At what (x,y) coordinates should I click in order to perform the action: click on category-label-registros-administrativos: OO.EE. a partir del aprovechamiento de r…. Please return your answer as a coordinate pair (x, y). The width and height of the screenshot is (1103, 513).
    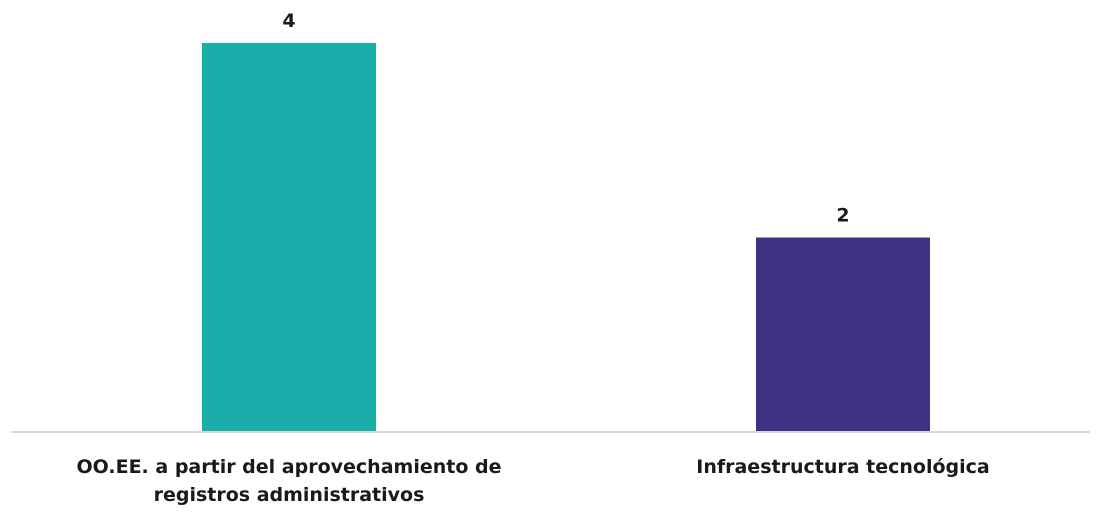
    Looking at the image, I should click on (289, 481).